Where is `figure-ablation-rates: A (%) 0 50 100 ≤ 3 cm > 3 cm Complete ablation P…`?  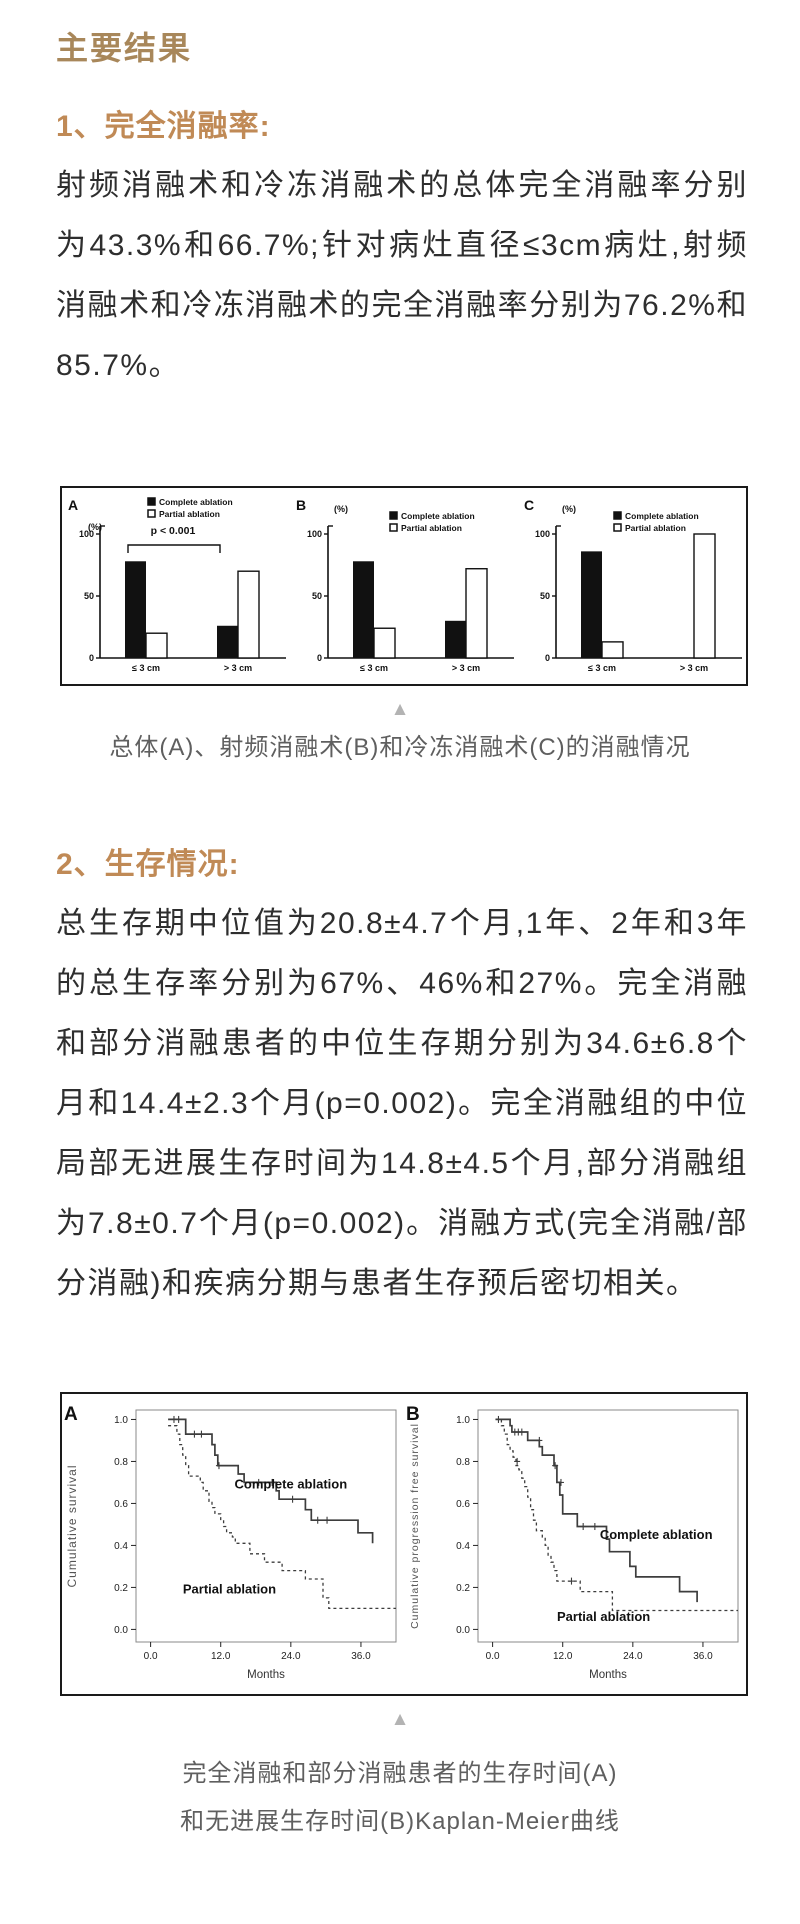 figure-ablation-rates: A (%) 0 50 100 ≤ 3 cm > 3 cm Complete ablation P… is located at coordinates (404, 586).